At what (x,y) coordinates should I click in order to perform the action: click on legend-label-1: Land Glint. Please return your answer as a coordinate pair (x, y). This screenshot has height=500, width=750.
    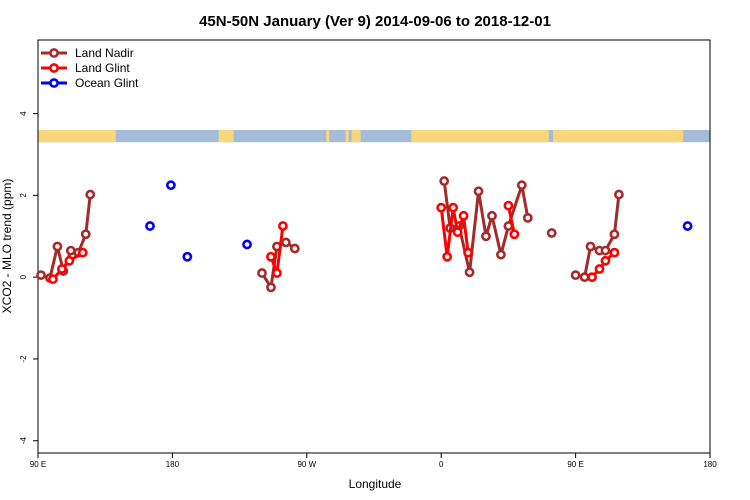
    Looking at the image, I should click on (102, 68).